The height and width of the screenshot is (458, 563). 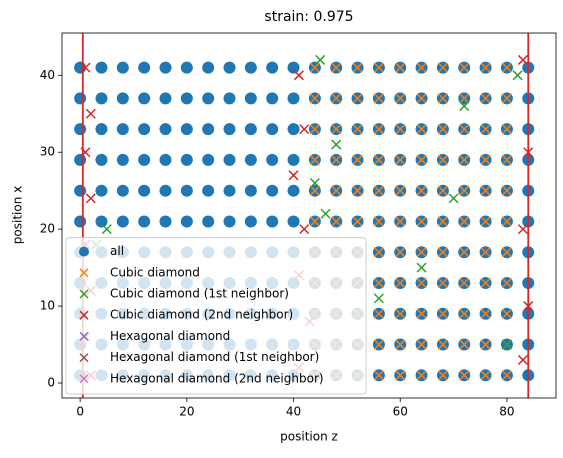 I want to click on legend-label: Cubic diamond (1st neighbor), so click(x=199, y=294).